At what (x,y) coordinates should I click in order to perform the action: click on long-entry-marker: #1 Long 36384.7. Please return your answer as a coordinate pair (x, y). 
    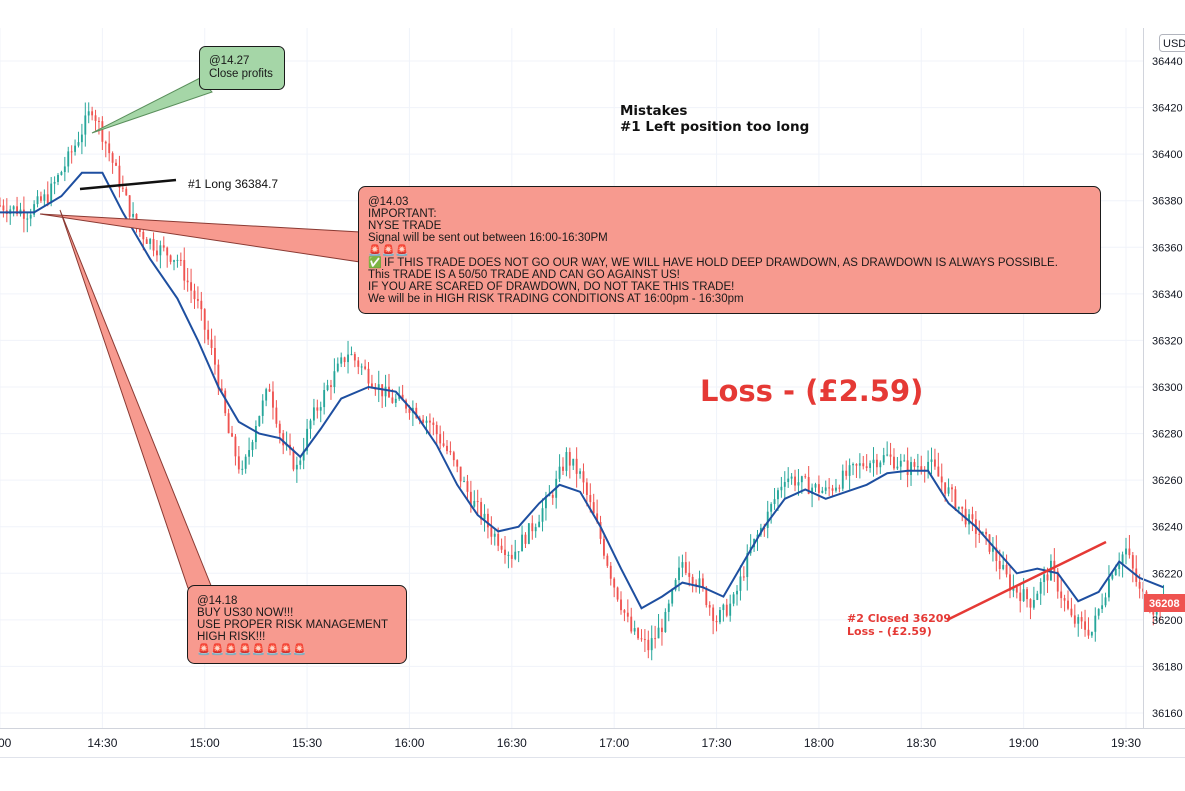
    Looking at the image, I should click on (178, 184).